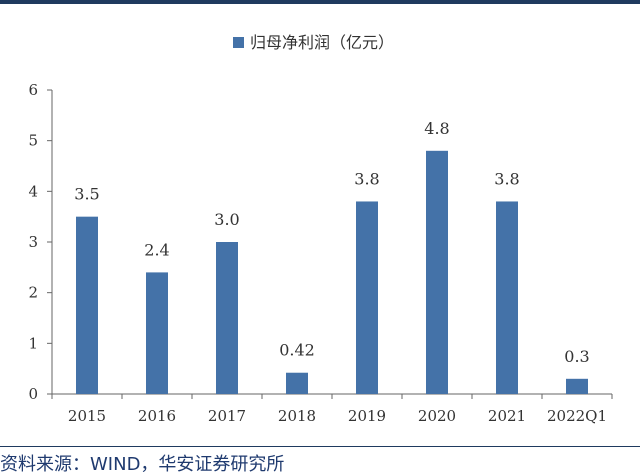 The width and height of the screenshot is (640, 476). What do you see at coordinates (507, 416) in the screenshot?
I see `x-tick-label: 2021` at bounding box center [507, 416].